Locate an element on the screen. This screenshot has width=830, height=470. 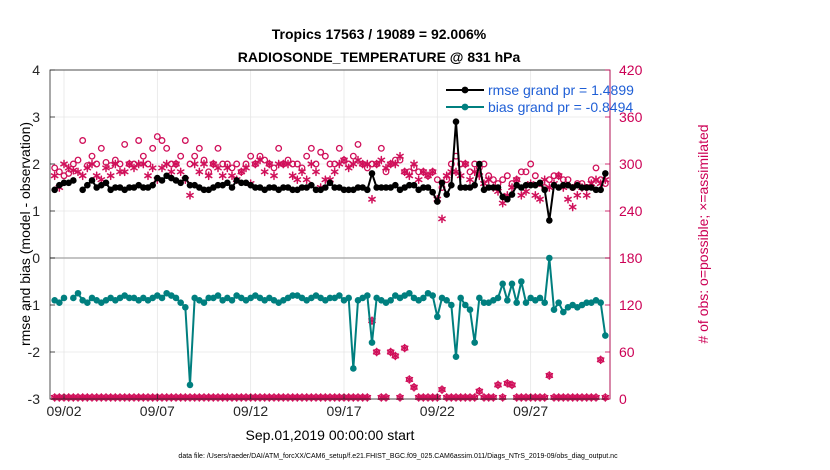
y-right-tick-label: 0 is located at coordinates (623, 399).